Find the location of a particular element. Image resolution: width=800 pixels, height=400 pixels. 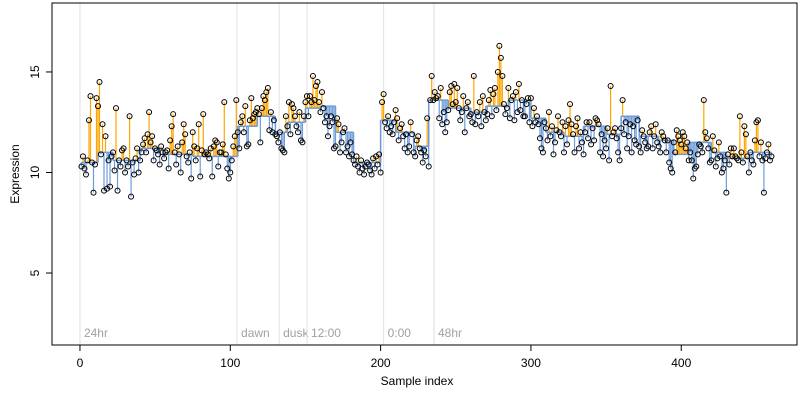

x-tick-label: 300 is located at coordinates (531, 363).